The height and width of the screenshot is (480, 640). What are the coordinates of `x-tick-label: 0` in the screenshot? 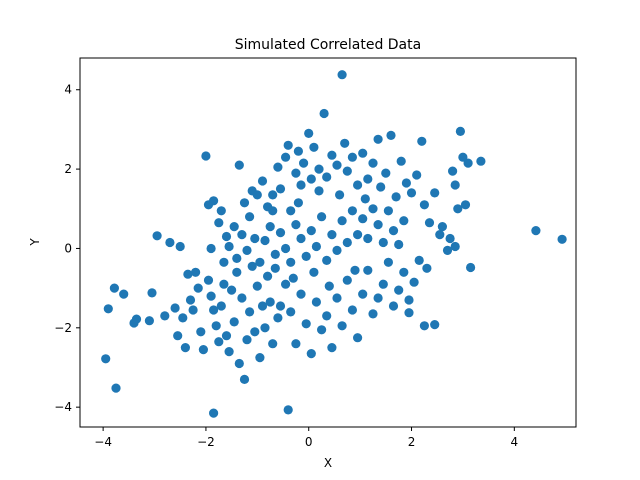 It's located at (309, 442).